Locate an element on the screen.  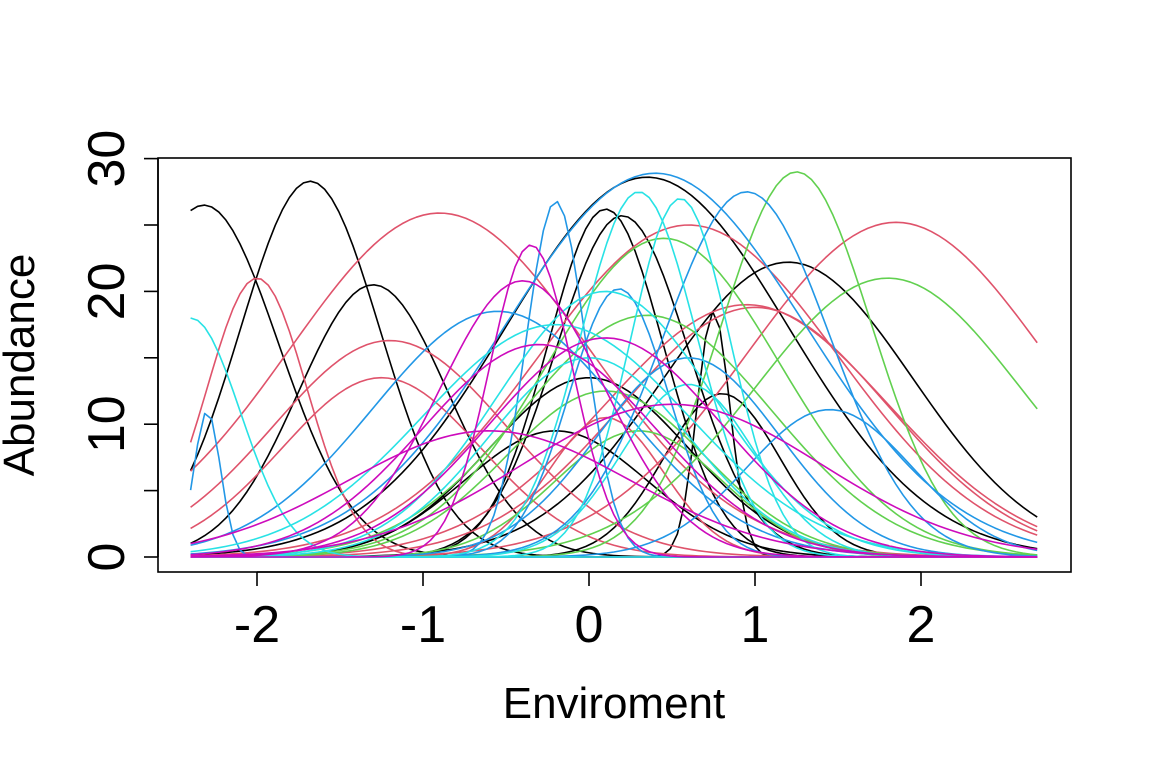
y-axis: 0 10 20 30 is located at coordinates (118, 351).